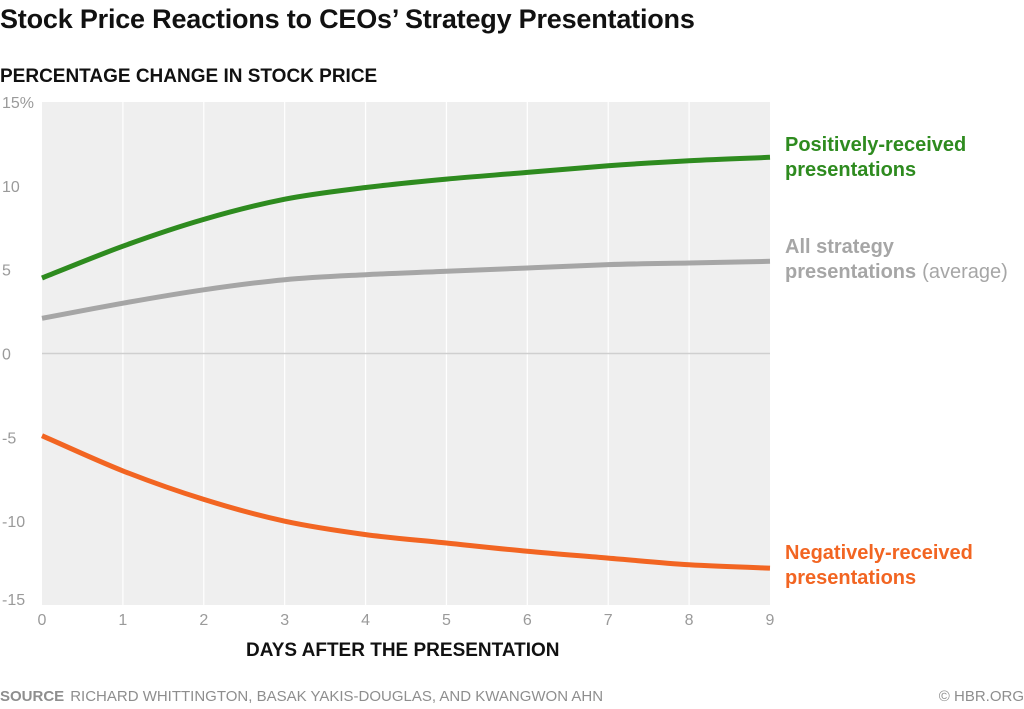 Image resolution: width=1024 pixels, height=709 pixels. What do you see at coordinates (406, 289) in the screenshot?
I see `series-line-average` at bounding box center [406, 289].